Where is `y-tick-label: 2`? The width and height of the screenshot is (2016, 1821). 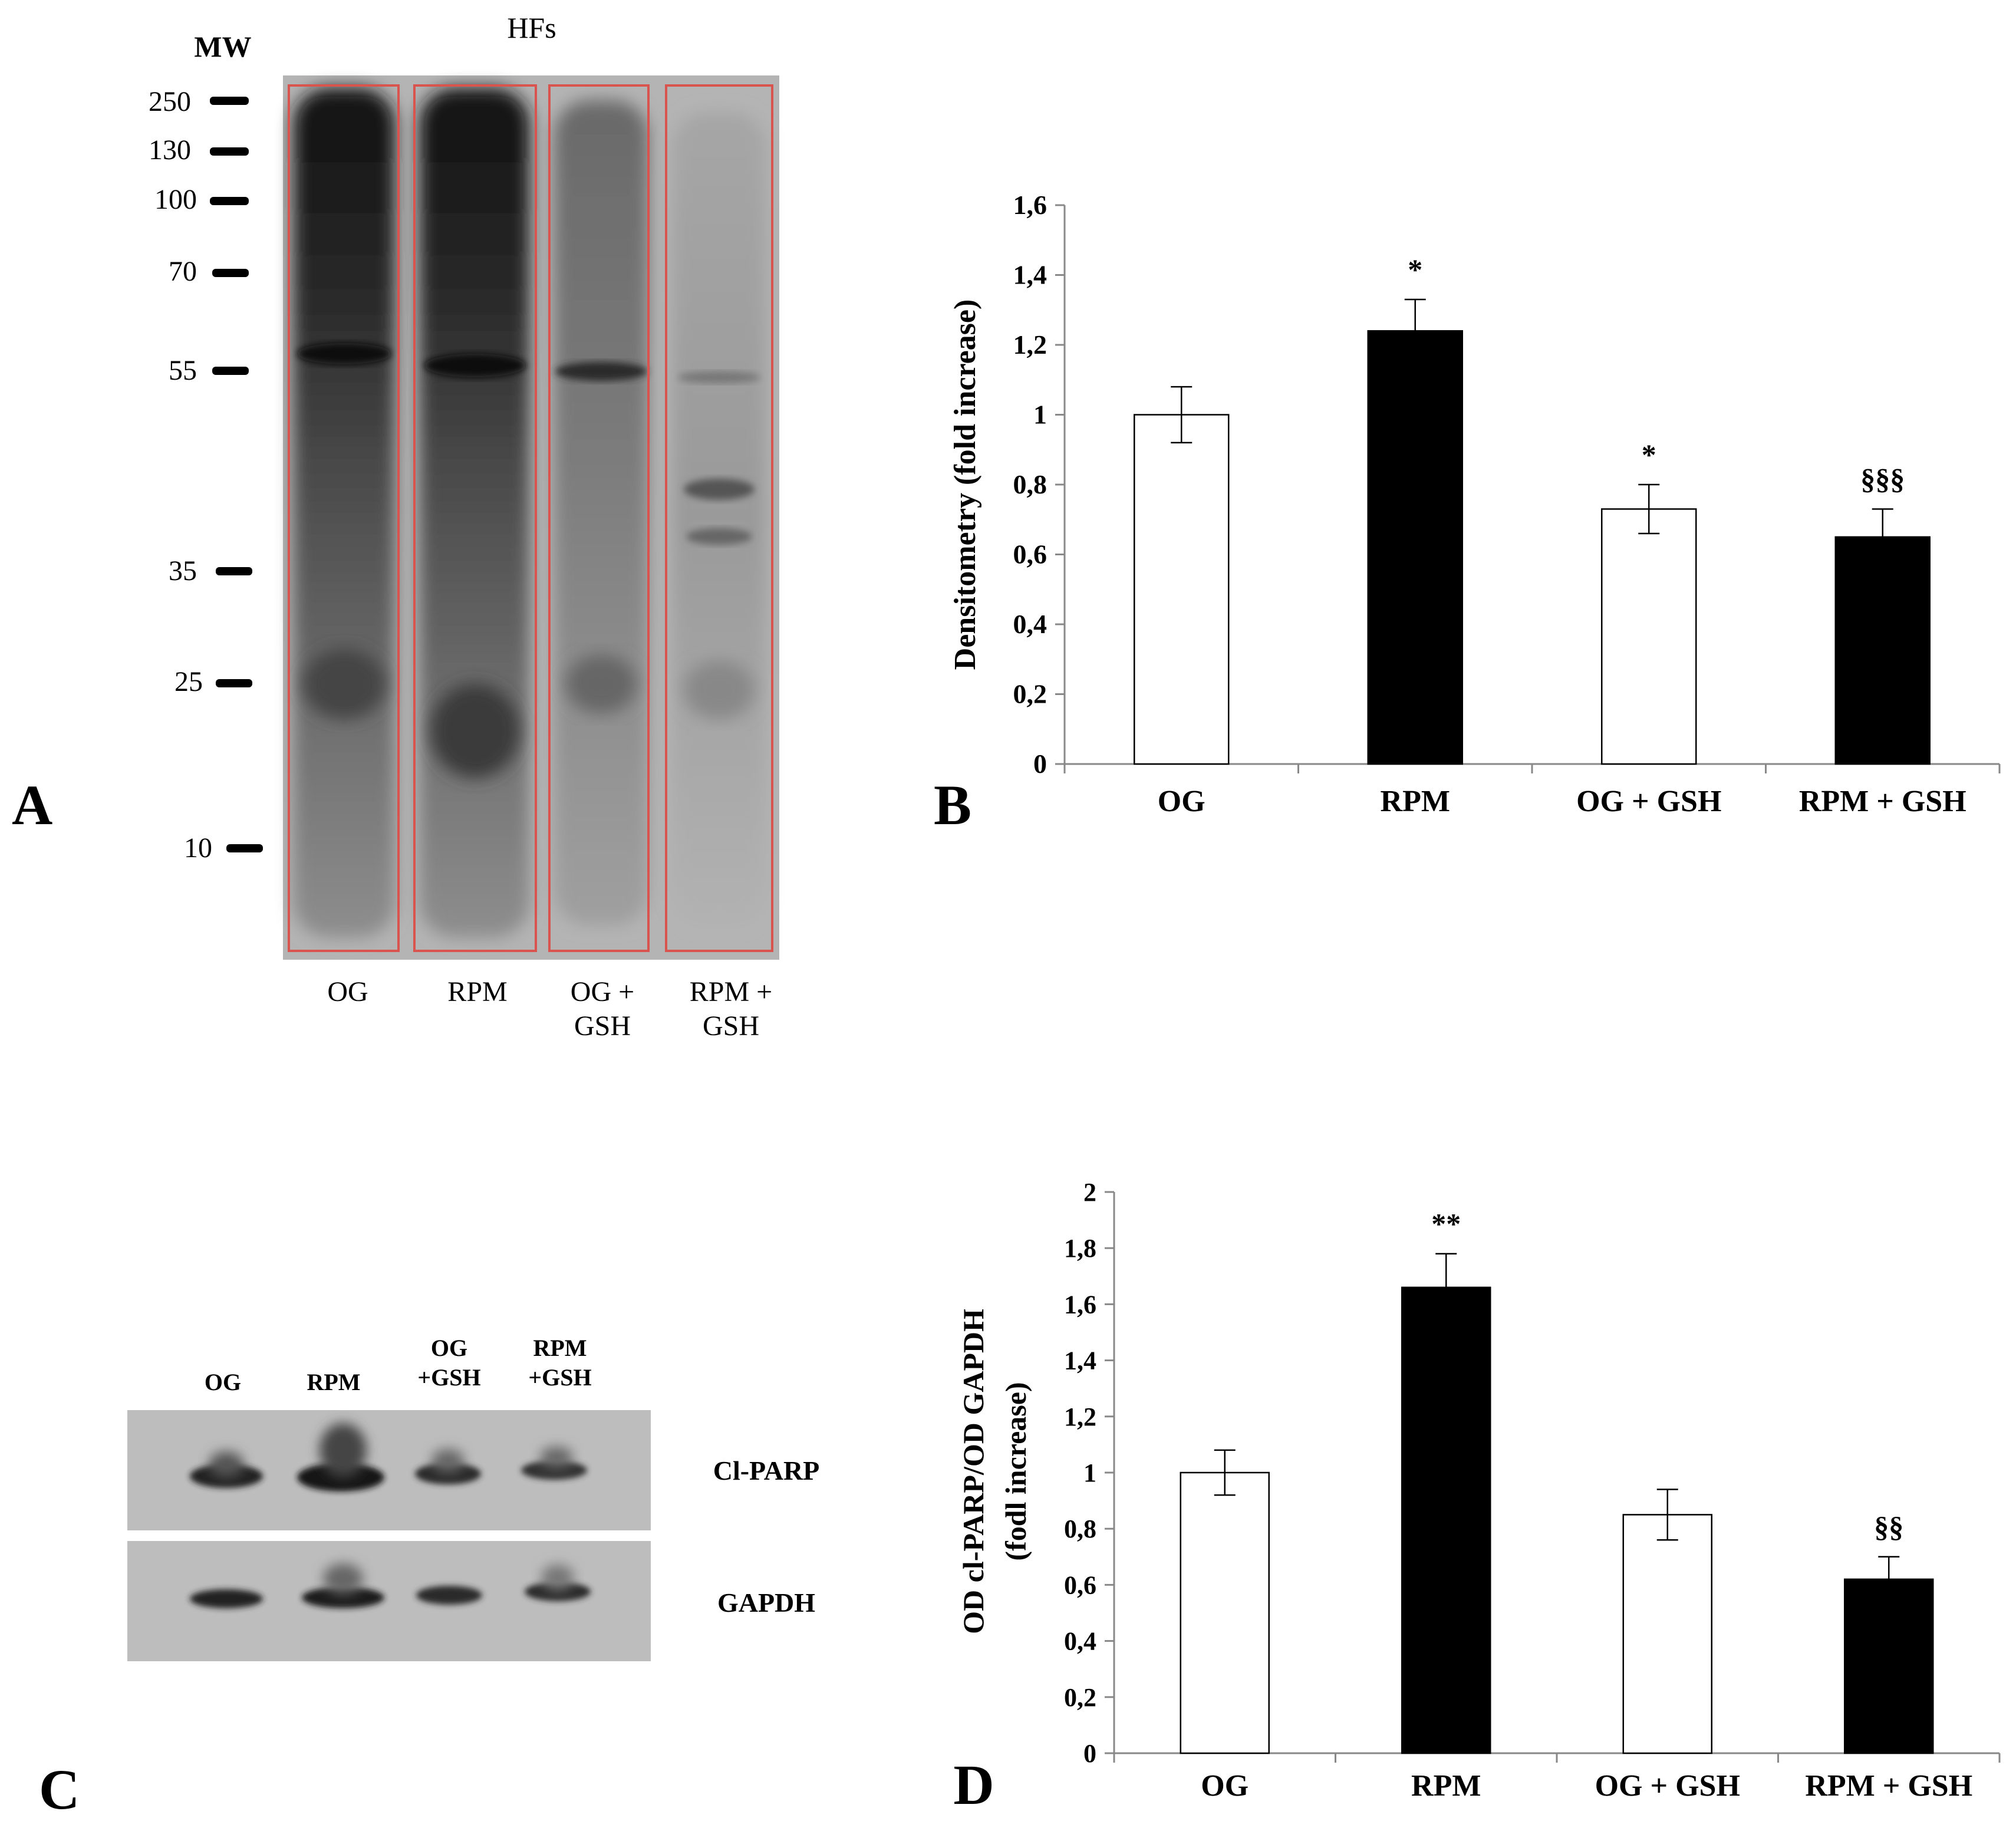
y-tick-label: 2 is located at coordinates (1089, 1192).